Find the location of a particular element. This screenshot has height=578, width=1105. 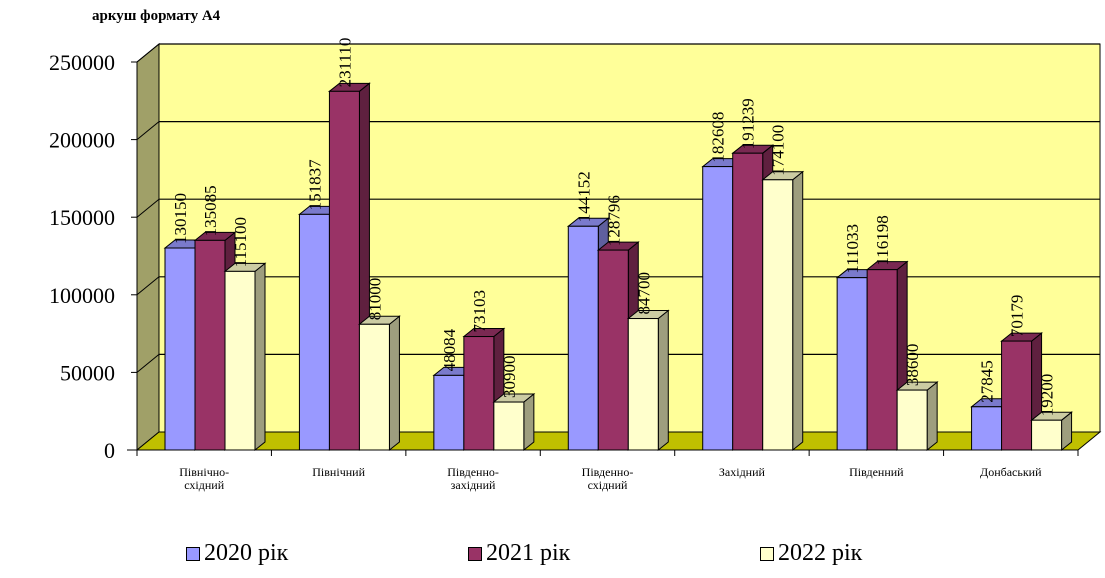

side-wall is located at coordinates (148, 247).